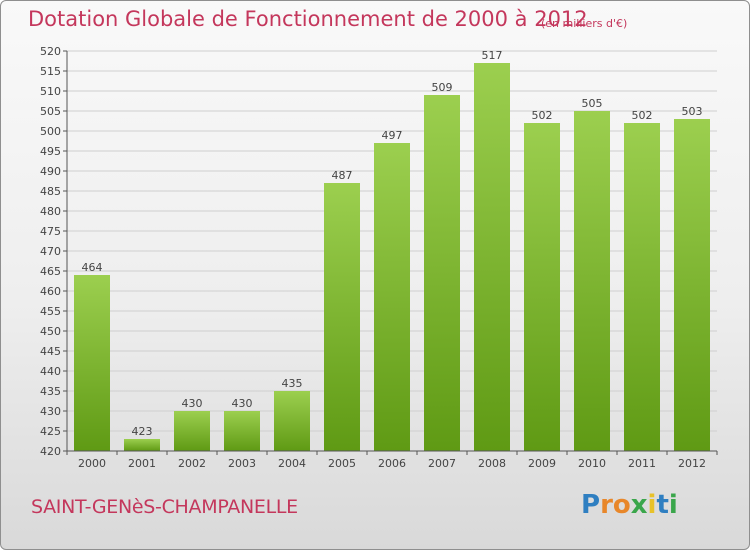 This screenshot has height=550, width=750. Describe the element at coordinates (50, 51) in the screenshot. I see `y-tick-label: 520` at that location.